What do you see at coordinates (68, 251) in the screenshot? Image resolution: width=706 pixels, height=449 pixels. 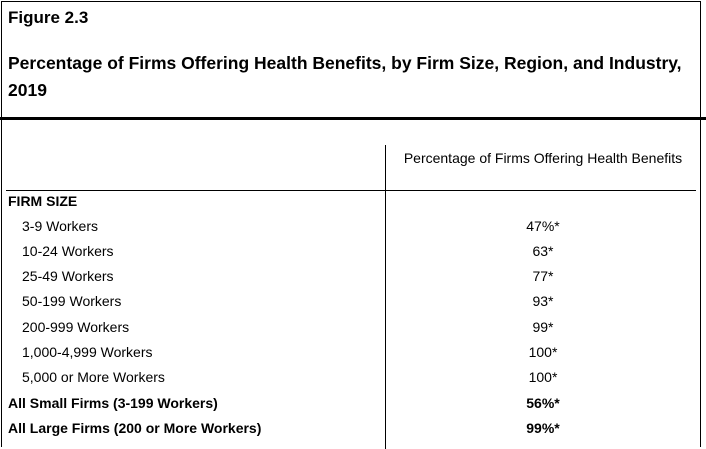 I see `row-label: 10-24 Workers` at bounding box center [68, 251].